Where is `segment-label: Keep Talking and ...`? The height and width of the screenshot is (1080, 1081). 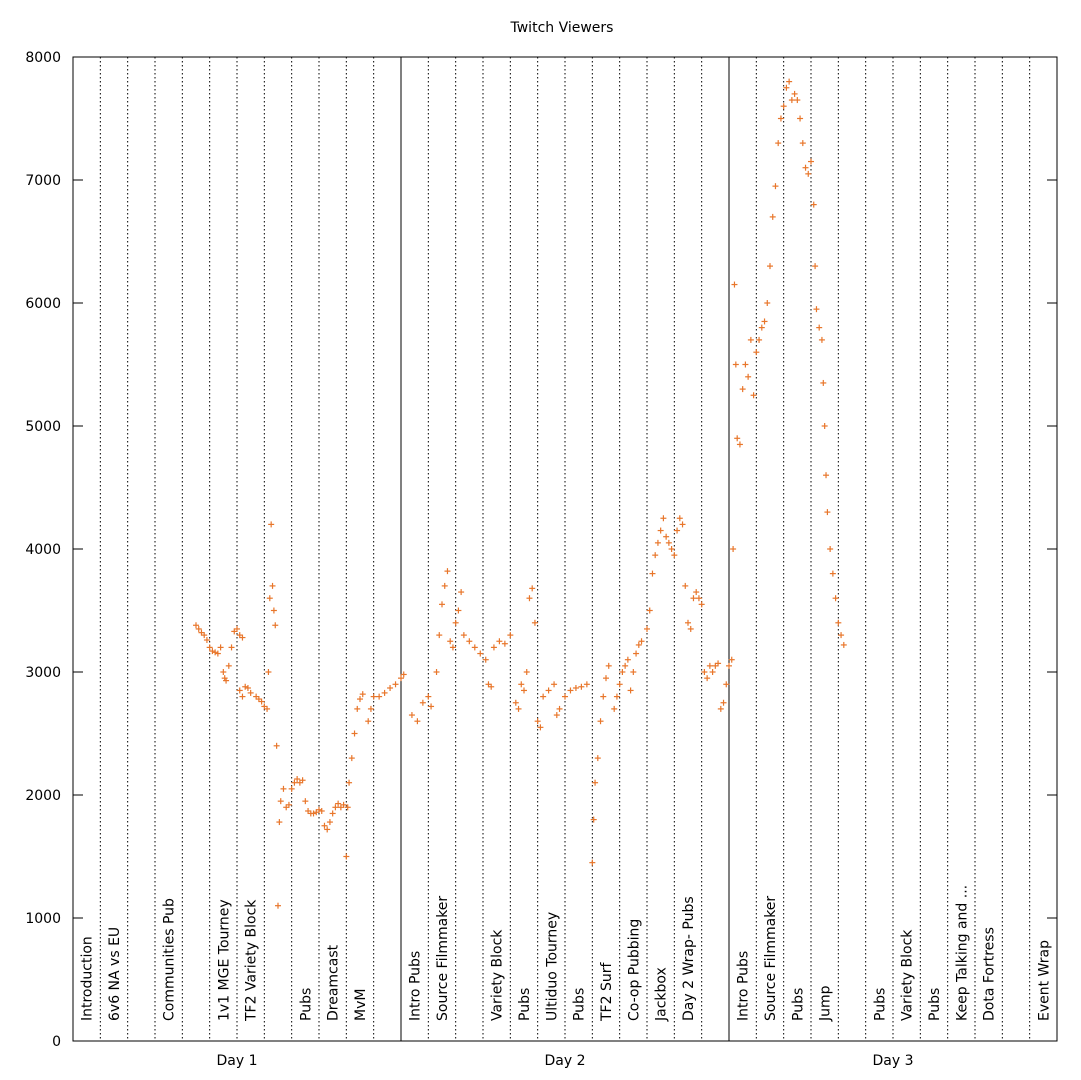 segment-label: Keep Talking and ... is located at coordinates (962, 953).